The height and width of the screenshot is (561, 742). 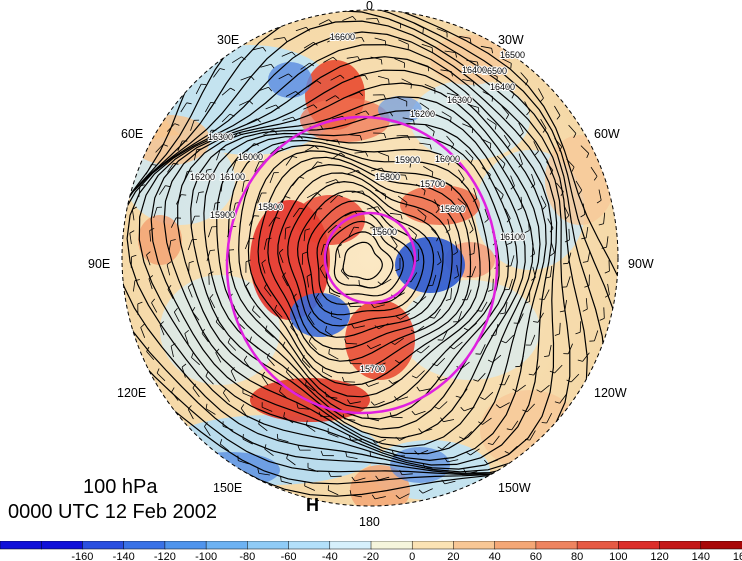 What do you see at coordinates (536, 556) in the screenshot?
I see `colorbar-tick-label: 60` at bounding box center [536, 556].